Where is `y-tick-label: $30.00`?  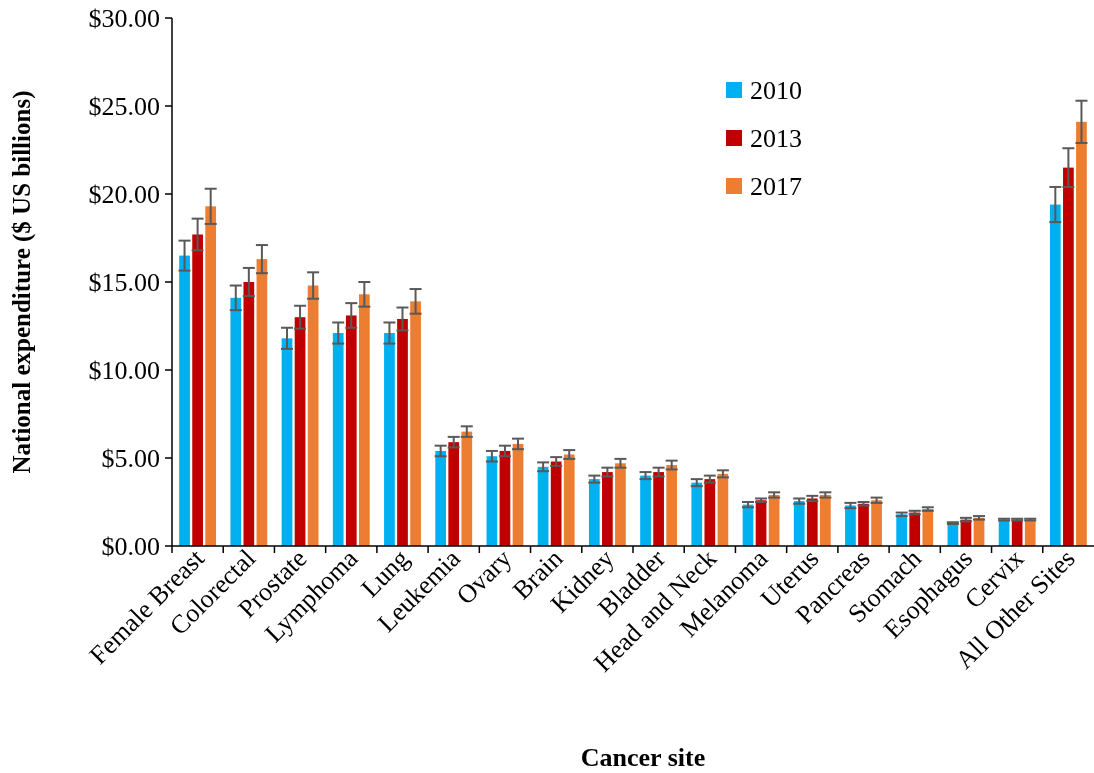 y-tick-label: $30.00 is located at coordinates (124, 19).